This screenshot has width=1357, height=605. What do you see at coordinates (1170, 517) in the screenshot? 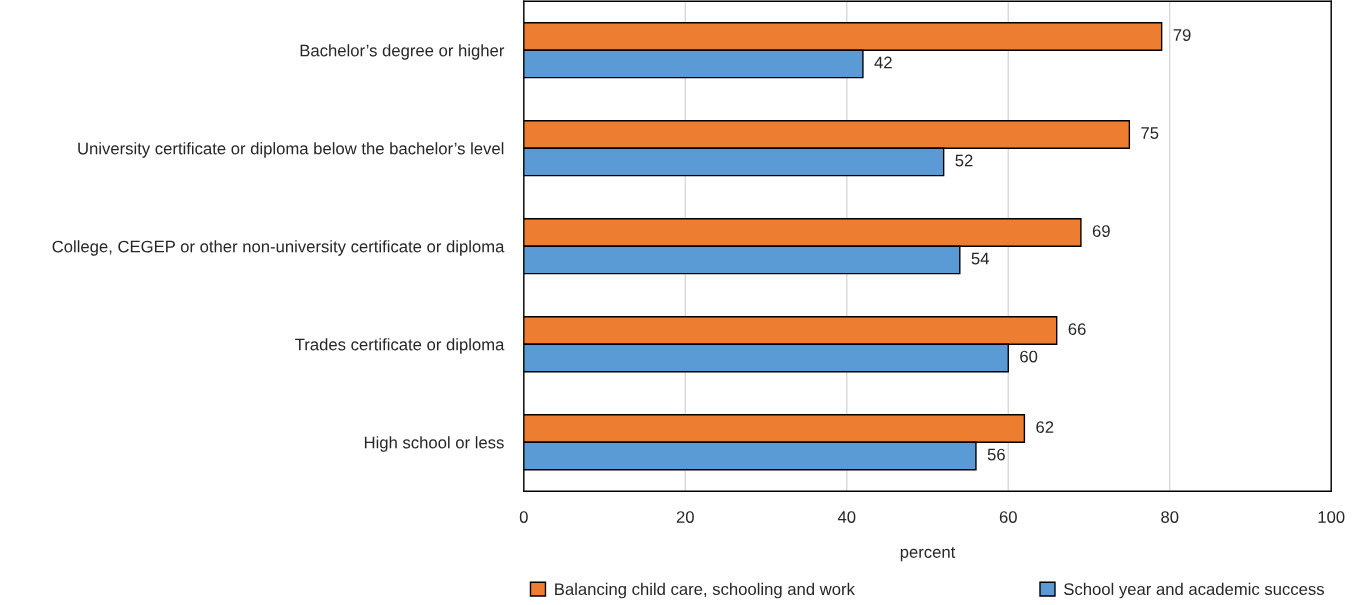
I see `x-tick-label: 80` at bounding box center [1170, 517].